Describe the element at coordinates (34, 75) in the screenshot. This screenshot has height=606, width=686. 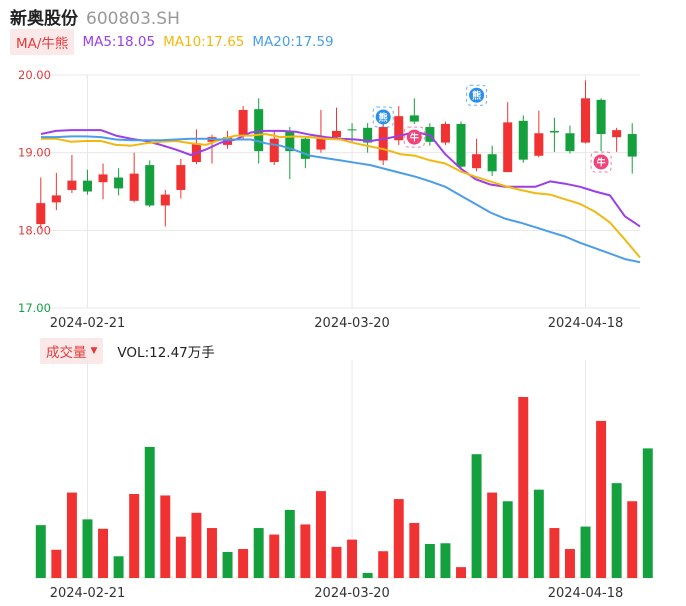
I see `price-tick-label: 20.00` at that location.